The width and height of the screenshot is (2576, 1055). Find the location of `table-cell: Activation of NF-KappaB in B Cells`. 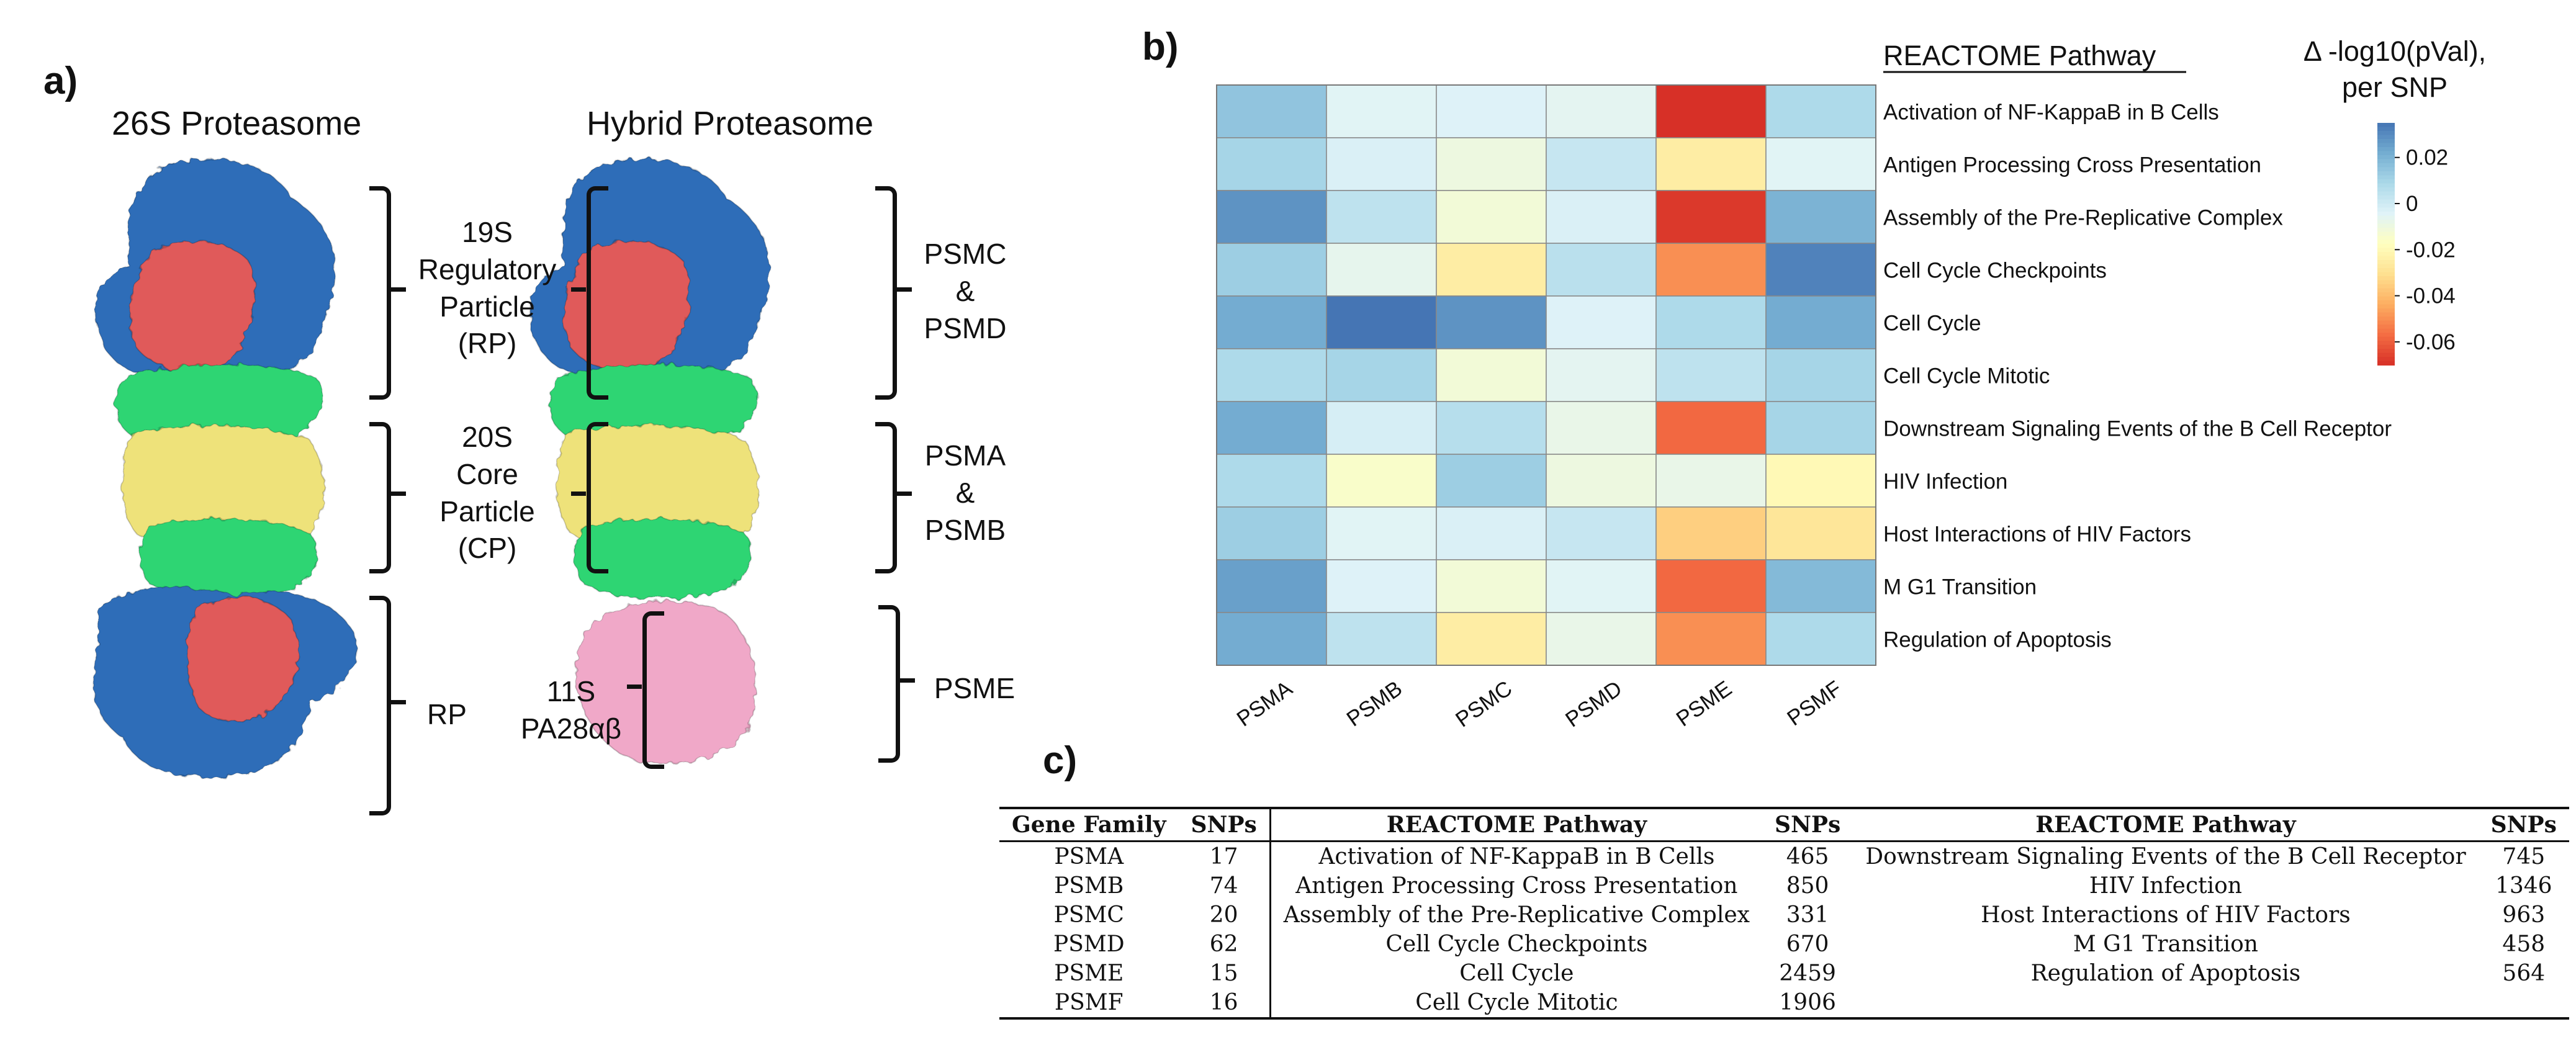

table-cell: Activation of NF-KappaB in B Cells is located at coordinates (1516, 856).